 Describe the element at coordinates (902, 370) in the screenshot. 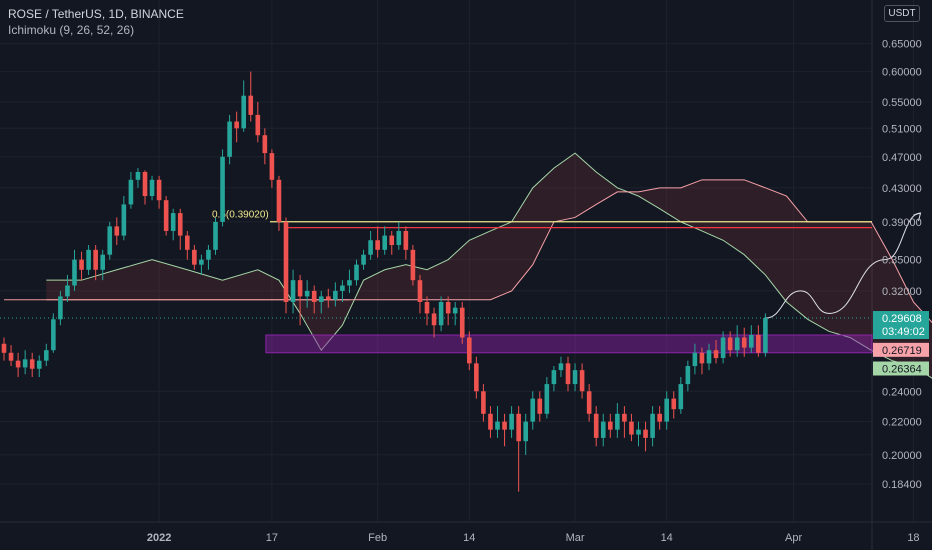

I see `price-tag-label: 0.26364` at that location.